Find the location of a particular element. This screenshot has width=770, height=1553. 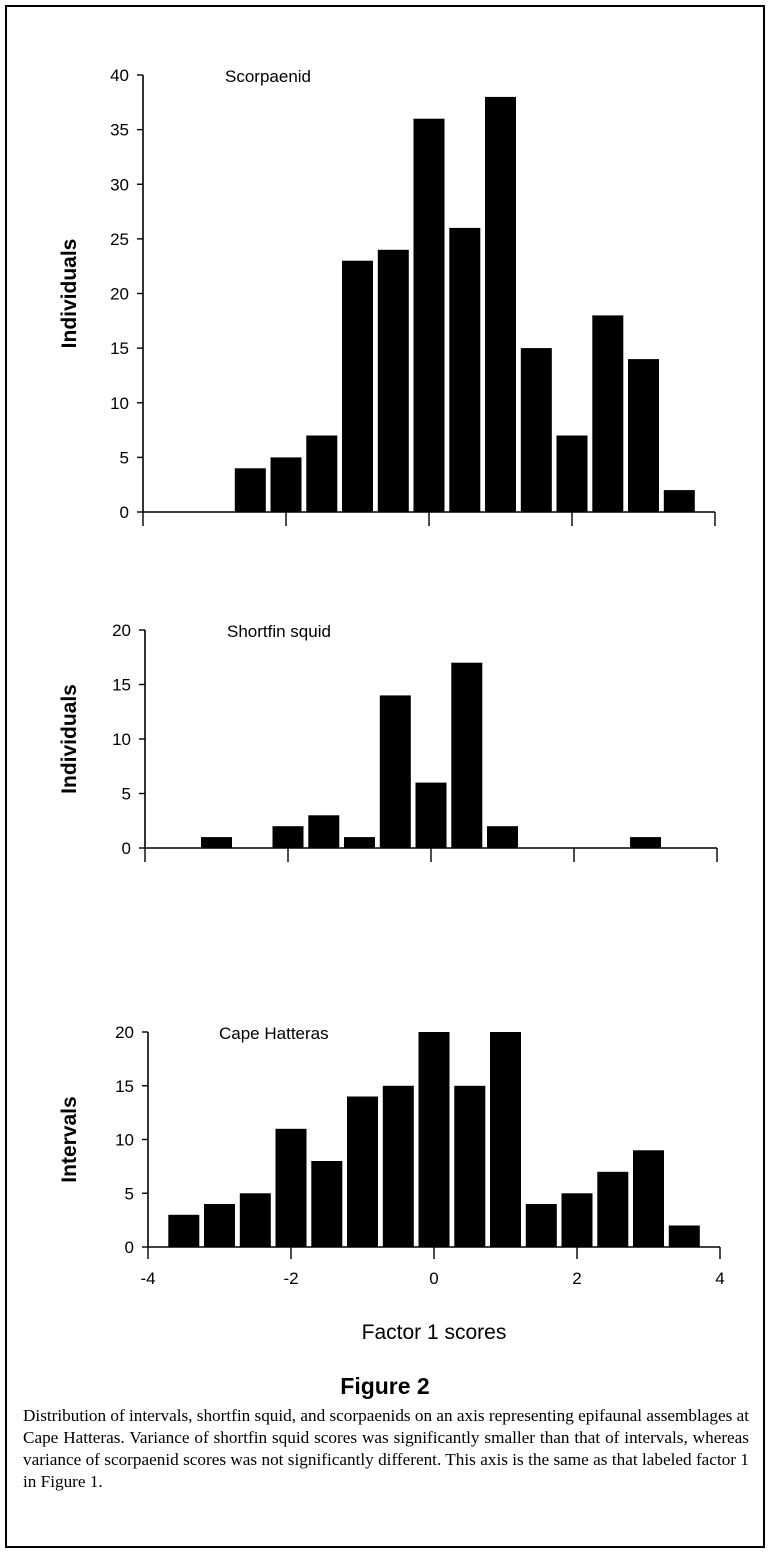

y-axis-label: Intervals is located at coordinates (69, 1139).